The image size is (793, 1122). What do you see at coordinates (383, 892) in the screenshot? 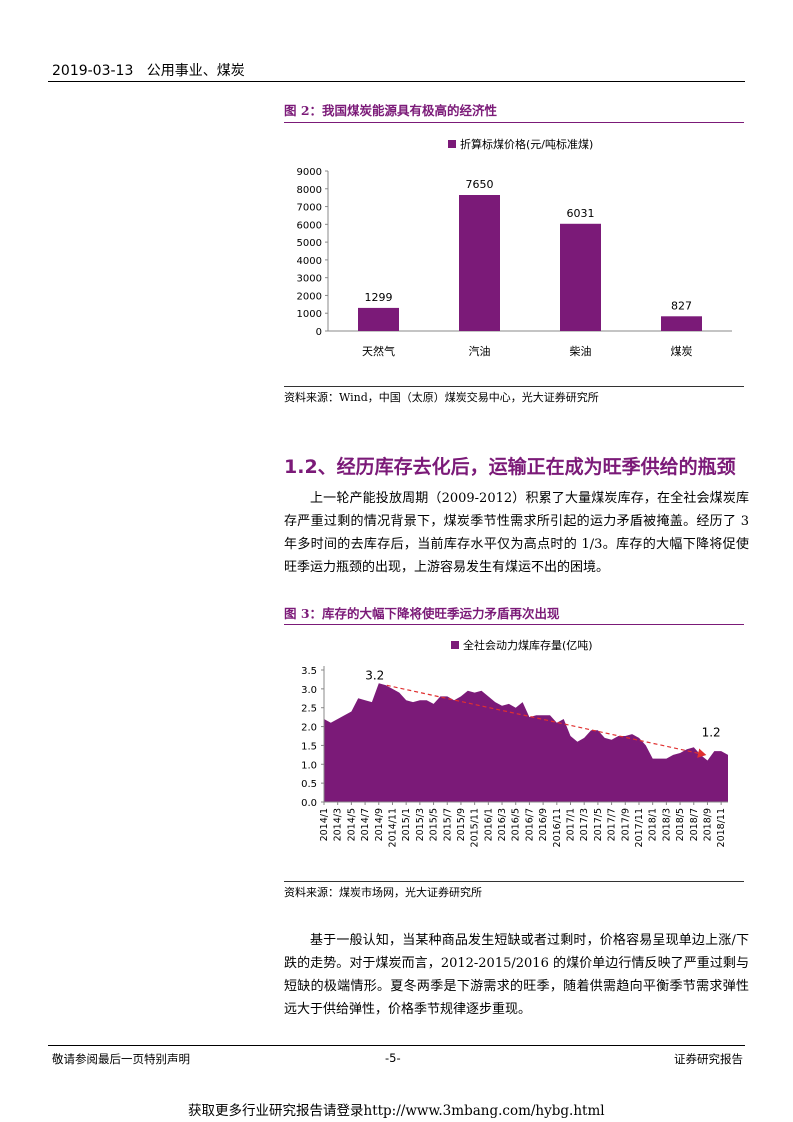
I see `figure3-source: 资料来源：煤炭市场网，光大证券研究所` at bounding box center [383, 892].